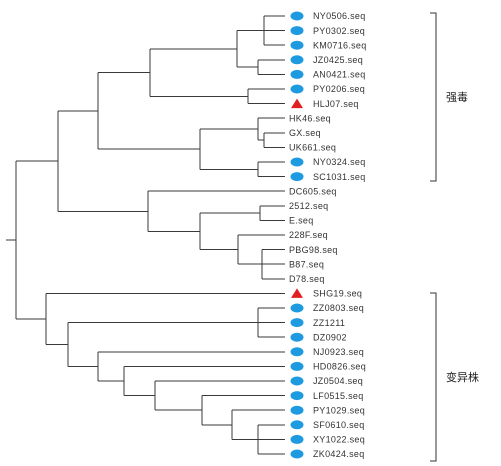  What do you see at coordinates (339, 162) in the screenshot?
I see `leaf-label: NY0324.seq` at bounding box center [339, 162].